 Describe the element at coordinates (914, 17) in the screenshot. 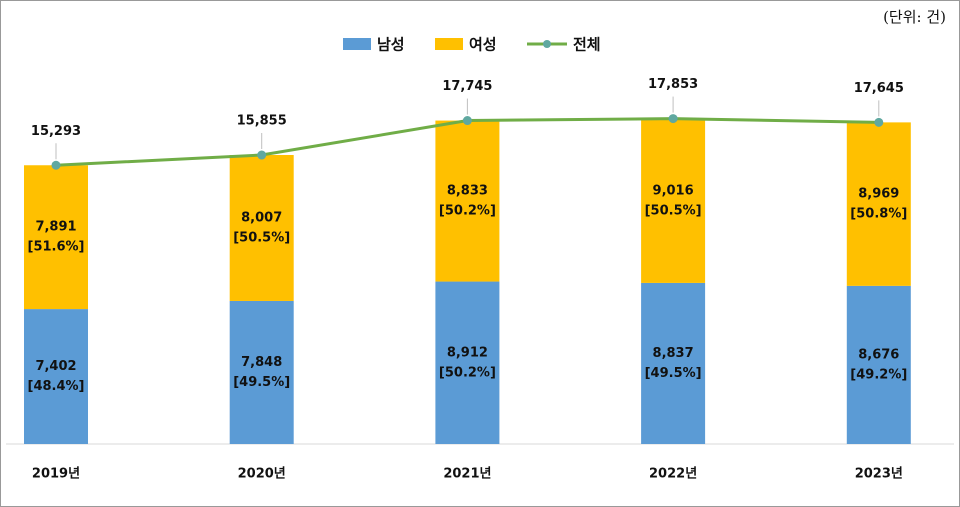

I see `unit-note: (단위: 건)` at that location.